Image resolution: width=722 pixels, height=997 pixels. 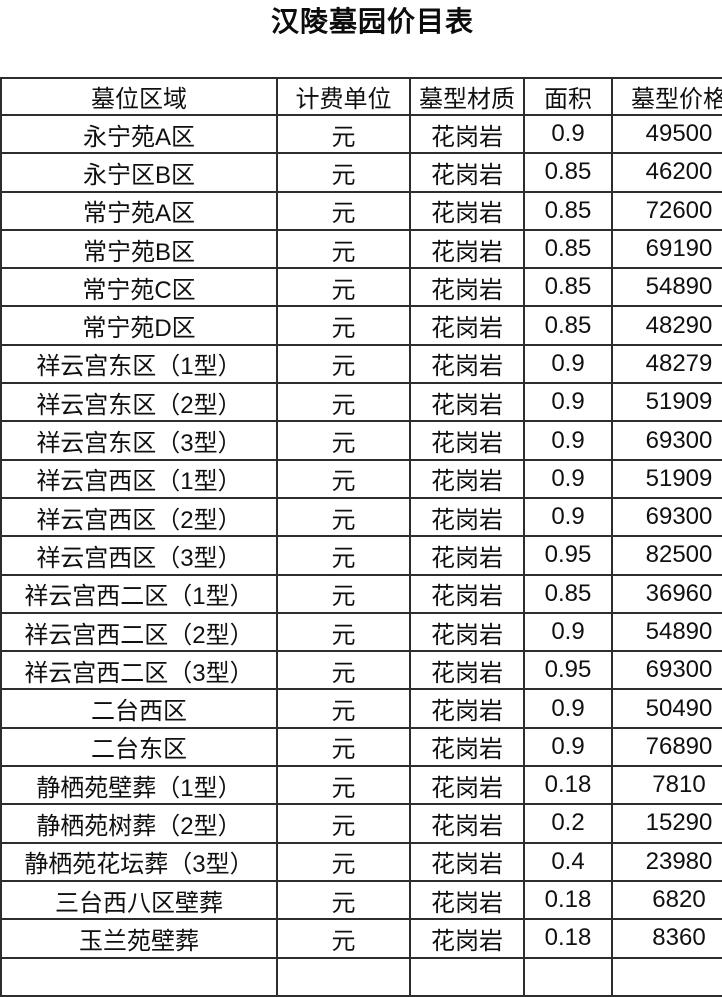 I want to click on table-cell: 48290, so click(x=666, y=325).